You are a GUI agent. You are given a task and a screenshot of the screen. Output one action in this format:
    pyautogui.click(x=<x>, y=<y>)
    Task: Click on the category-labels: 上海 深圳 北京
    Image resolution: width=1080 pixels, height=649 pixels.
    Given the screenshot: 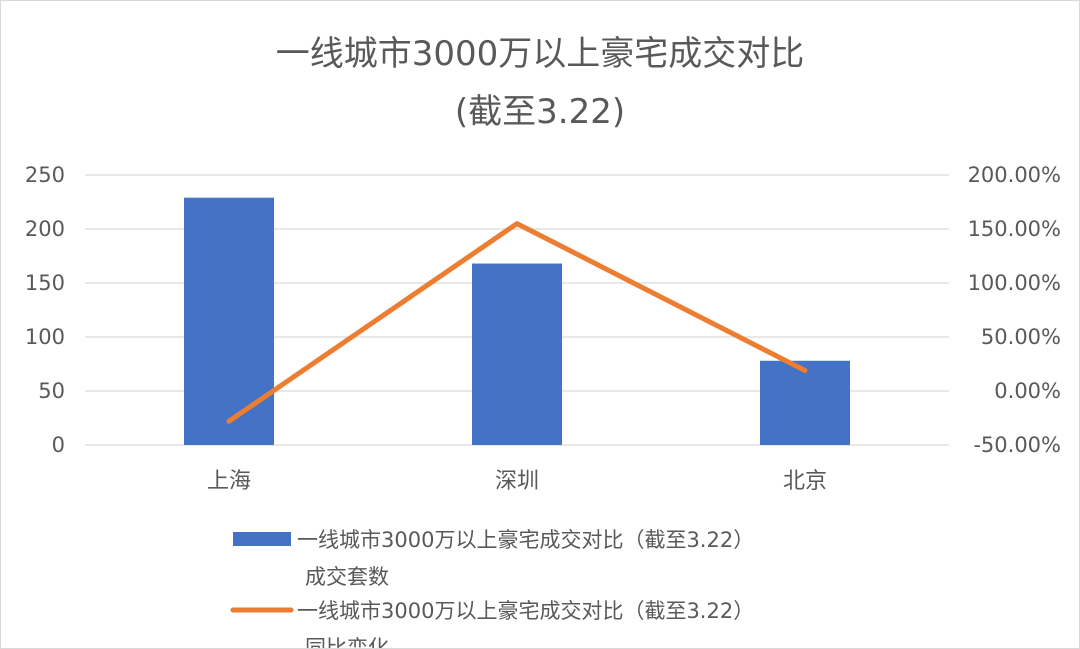 What is the action you would take?
    pyautogui.click(x=517, y=481)
    